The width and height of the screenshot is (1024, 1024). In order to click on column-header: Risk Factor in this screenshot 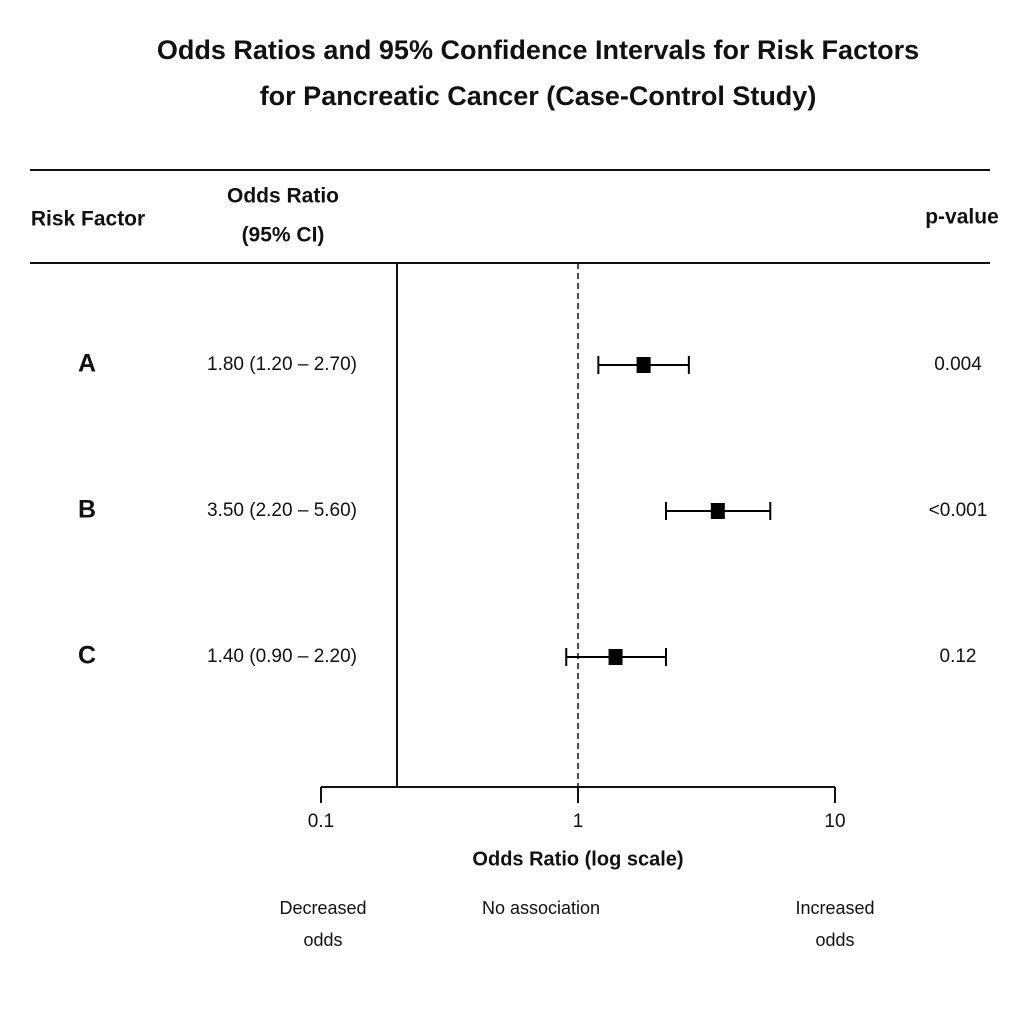, I will do `click(88, 219)`.